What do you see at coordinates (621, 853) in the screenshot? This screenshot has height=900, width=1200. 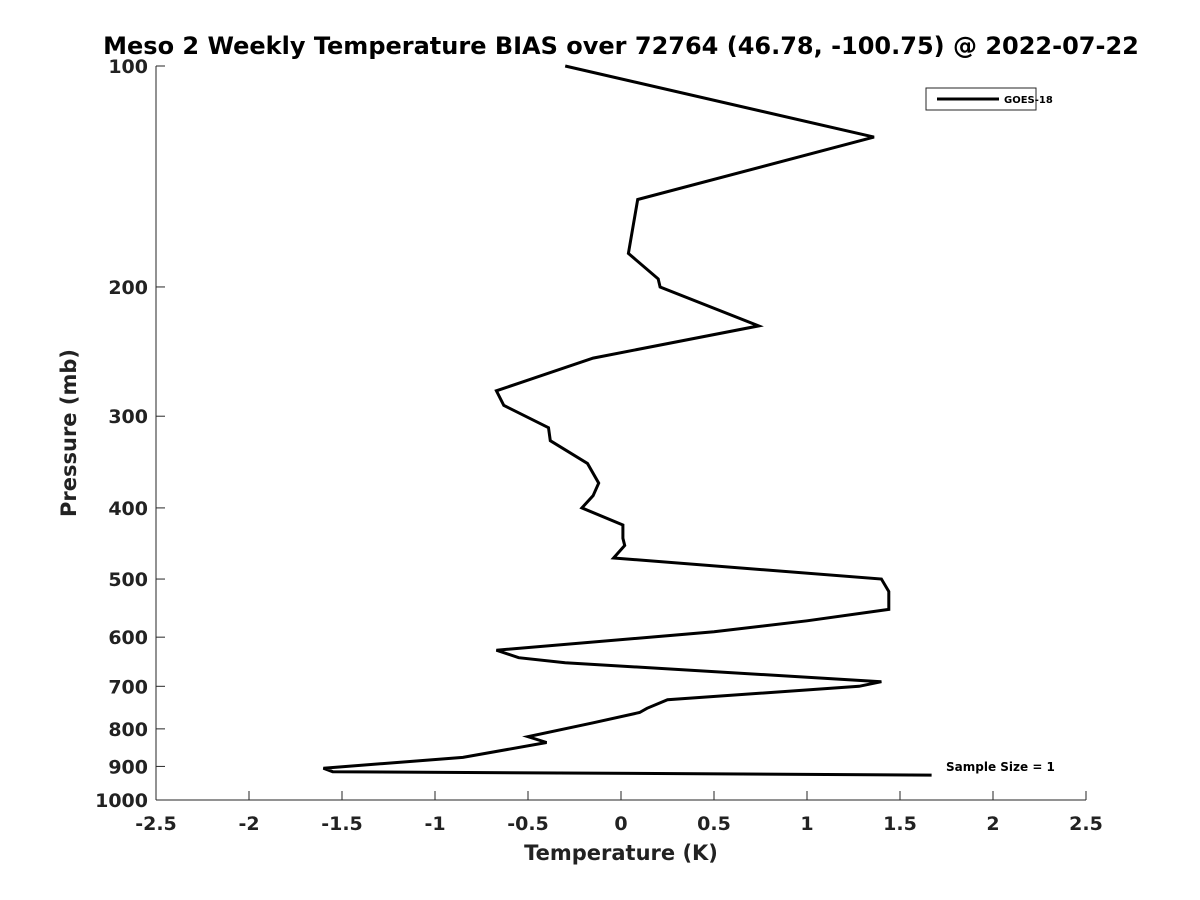 I see `x-axis-label: Temperature (K)` at bounding box center [621, 853].